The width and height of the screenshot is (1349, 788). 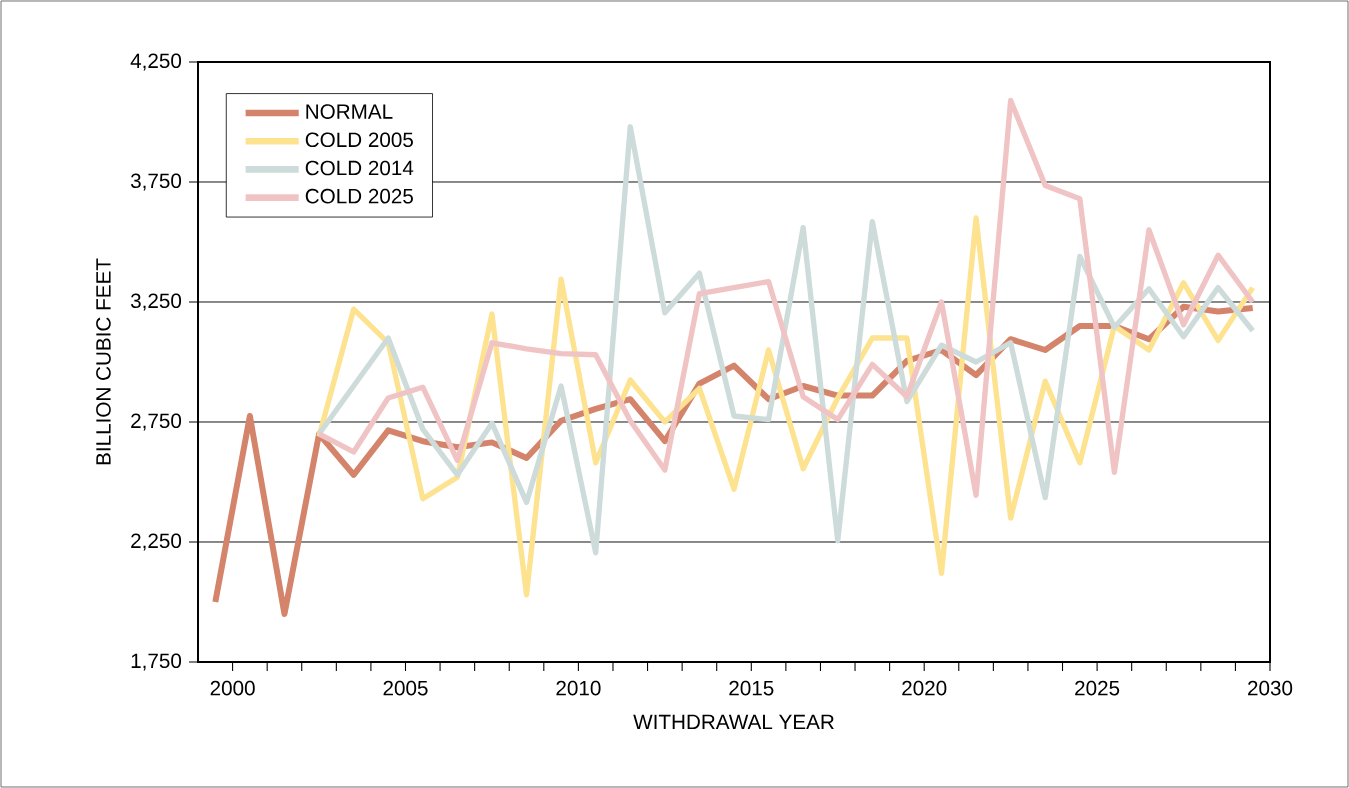 What do you see at coordinates (156, 662) in the screenshot?
I see `y-tick-label: 1,750` at bounding box center [156, 662].